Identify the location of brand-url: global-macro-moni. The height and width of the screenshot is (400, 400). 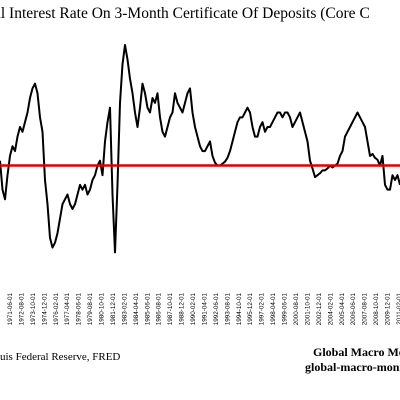
(352, 367).